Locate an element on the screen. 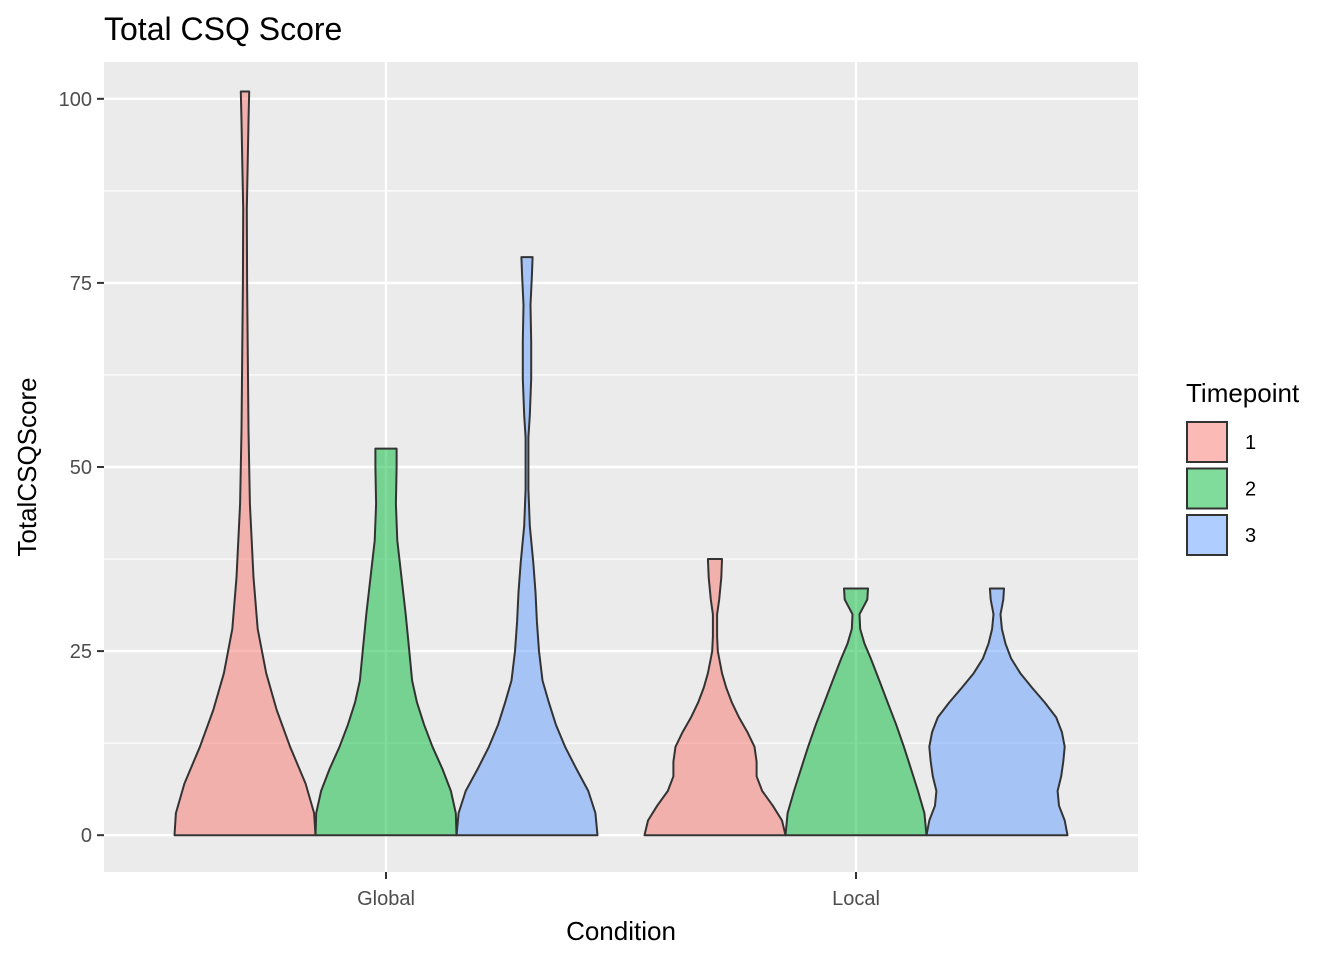 Image resolution: width=1344 pixels, height=960 pixels. y-tick-label: 25 is located at coordinates (81, 652).